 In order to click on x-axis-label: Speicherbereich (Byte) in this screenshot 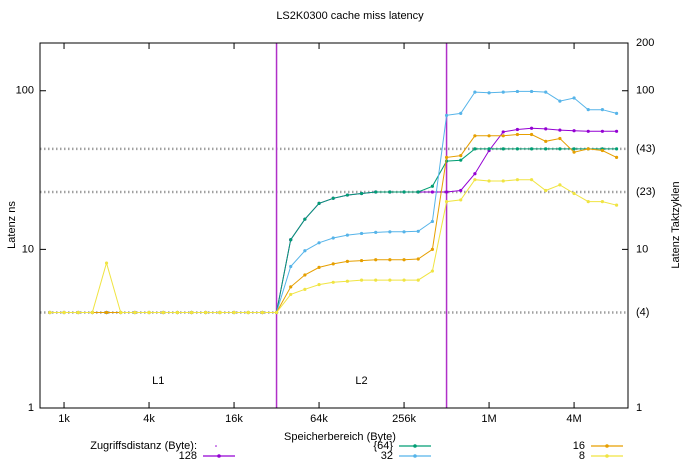, I will do `click(340, 437)`.